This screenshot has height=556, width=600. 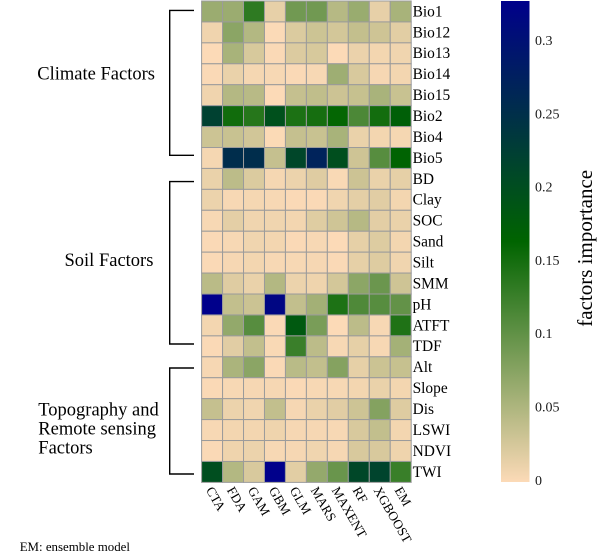 What do you see at coordinates (544, 188) in the screenshot?
I see `svg-text: 0.2` at bounding box center [544, 188].